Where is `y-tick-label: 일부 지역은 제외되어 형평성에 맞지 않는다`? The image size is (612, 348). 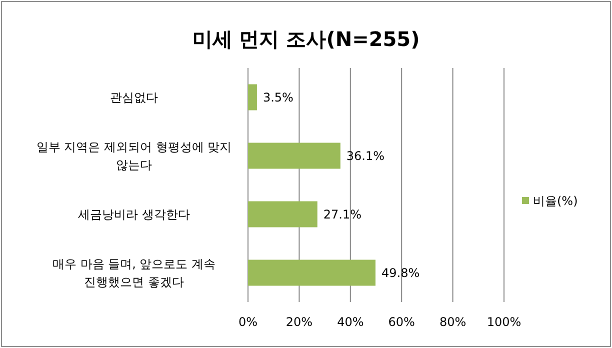
y-tick-label: 일부 지역은 제외되어 형평성에 맞지 않는다 is located at coordinates (134, 156).